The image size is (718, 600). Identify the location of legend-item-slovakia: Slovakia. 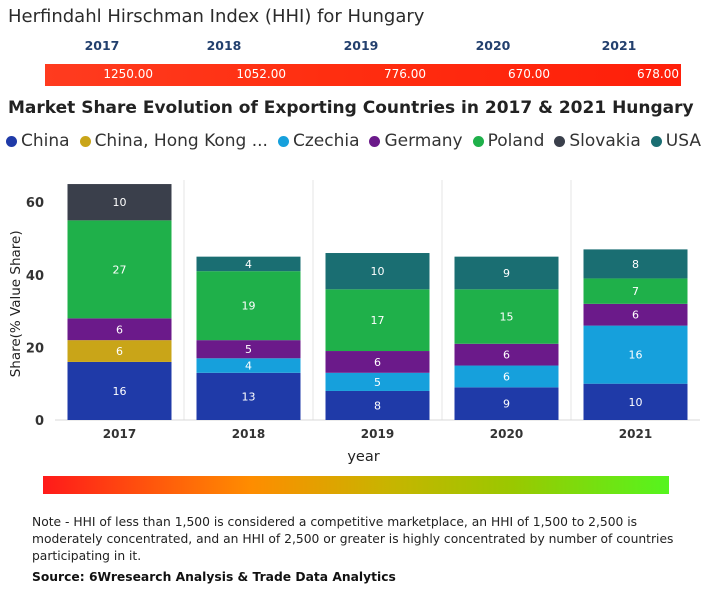
(597, 141).